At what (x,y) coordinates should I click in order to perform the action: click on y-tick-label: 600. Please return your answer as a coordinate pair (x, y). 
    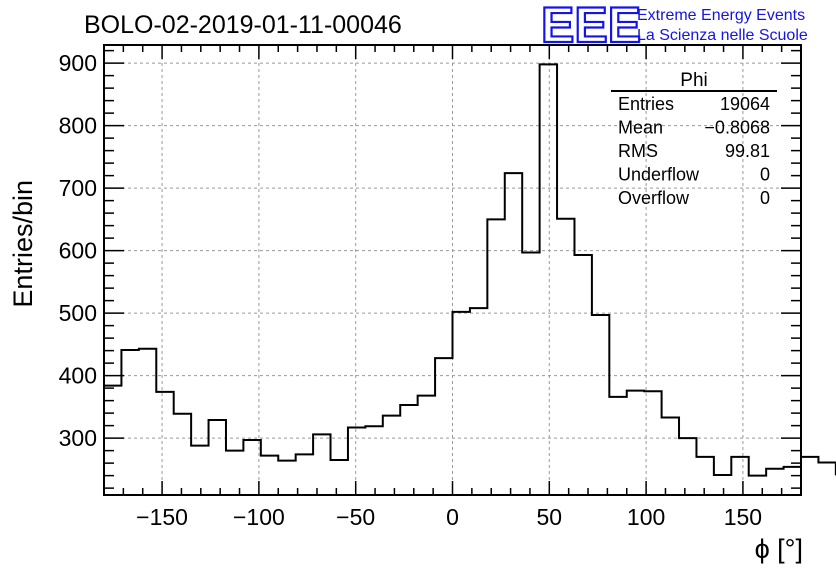
    Looking at the image, I should click on (78, 251).